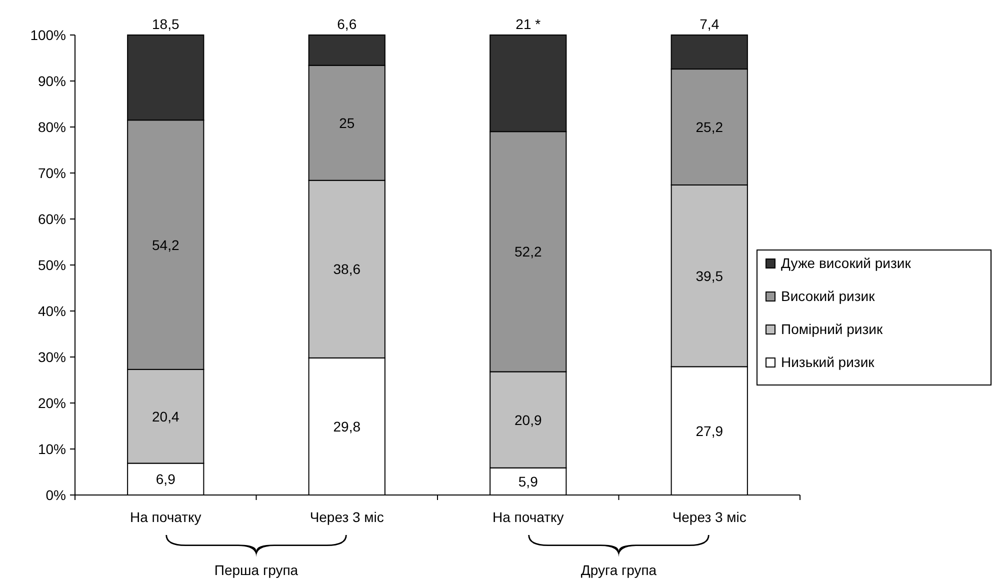 The width and height of the screenshot is (992, 584). What do you see at coordinates (828, 362) in the screenshot?
I see `legend-label: Низький ризик` at bounding box center [828, 362].